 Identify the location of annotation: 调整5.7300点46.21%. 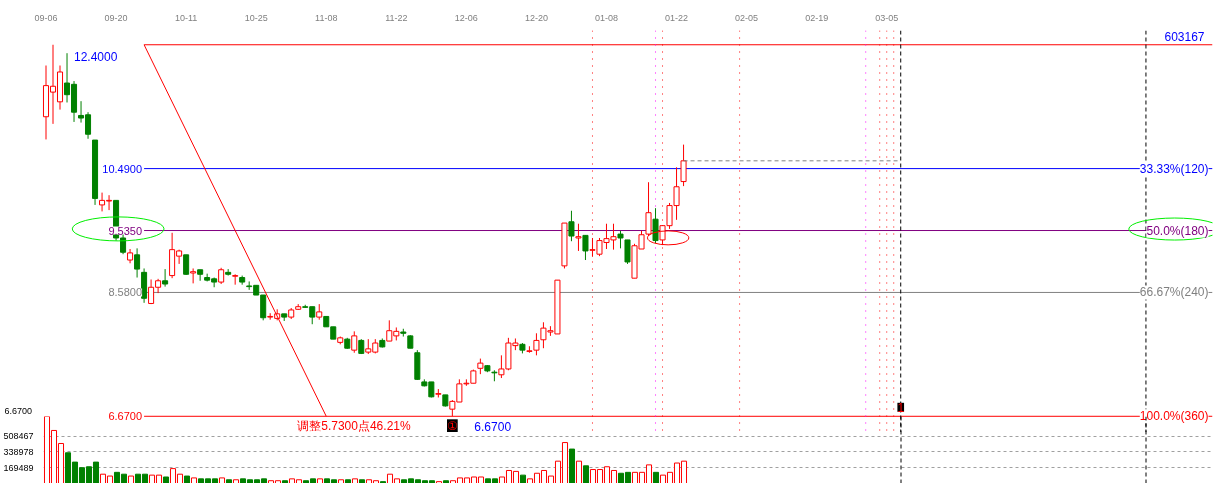
(354, 426).